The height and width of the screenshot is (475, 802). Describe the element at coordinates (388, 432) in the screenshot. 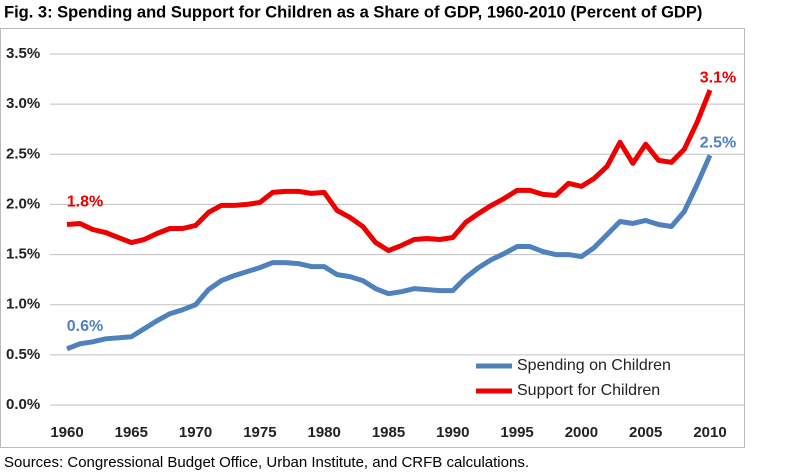

I see `x-tick-label: 1985` at that location.